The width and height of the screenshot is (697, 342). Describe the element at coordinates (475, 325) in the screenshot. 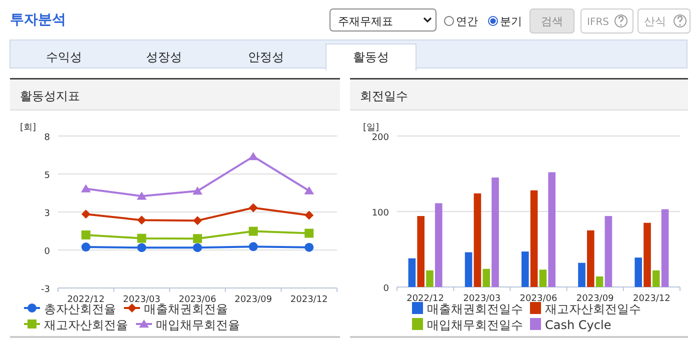

I see `legend-label: 매입채무회전일수` at that location.